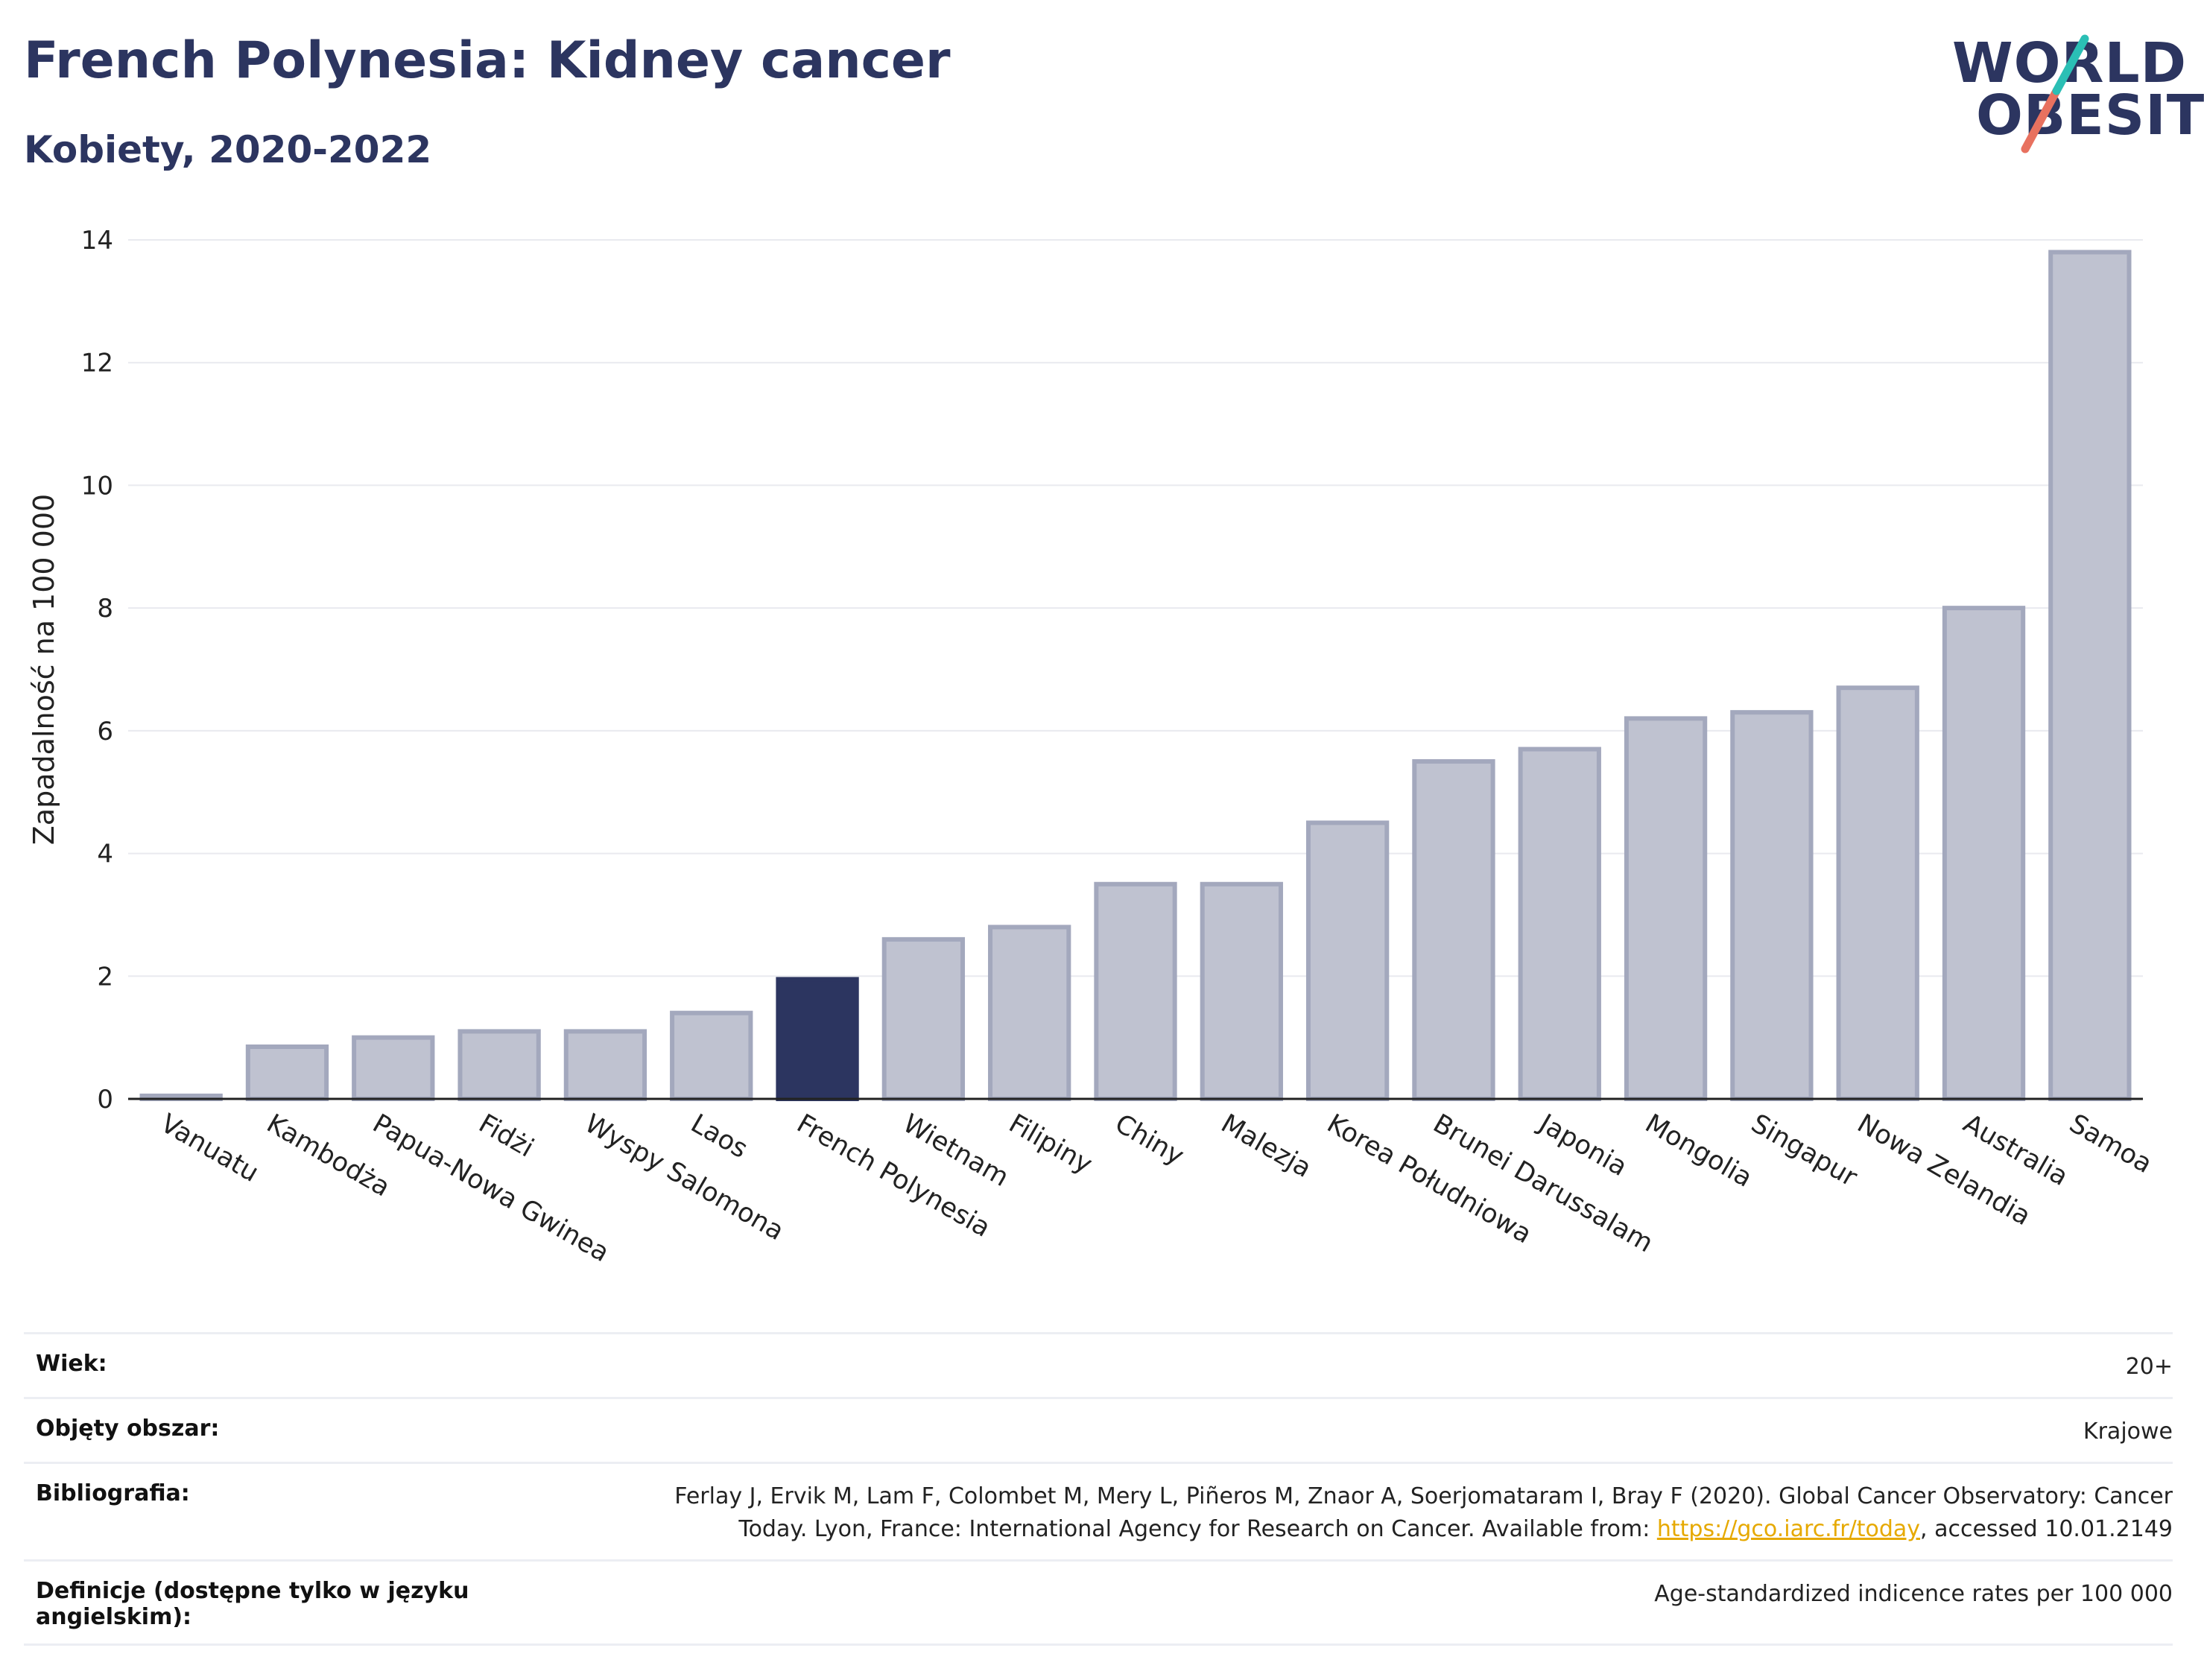  I want to click on meta-key: Bibliografia:, so click(268, 1511).